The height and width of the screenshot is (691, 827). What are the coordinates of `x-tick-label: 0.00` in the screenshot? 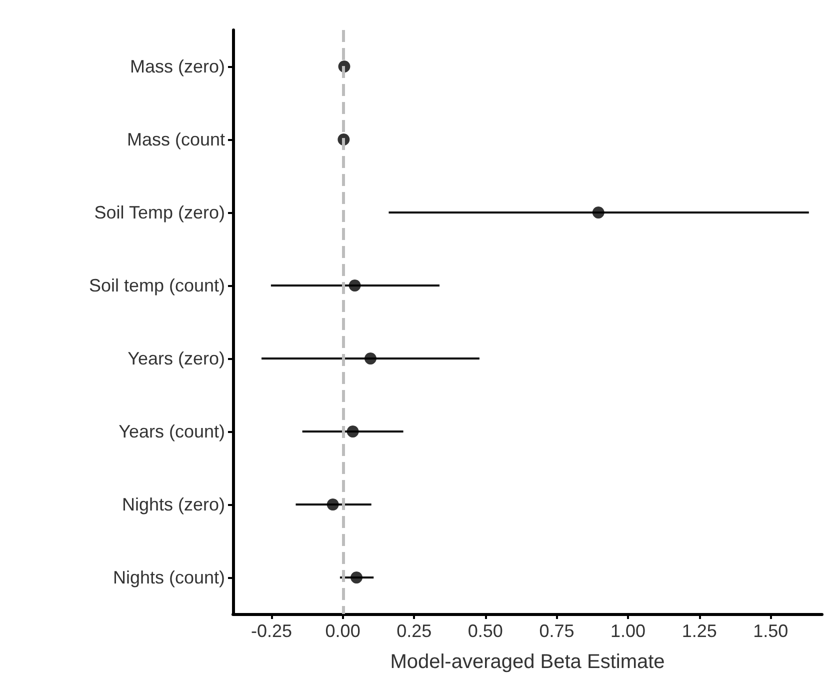 It's located at (342, 631).